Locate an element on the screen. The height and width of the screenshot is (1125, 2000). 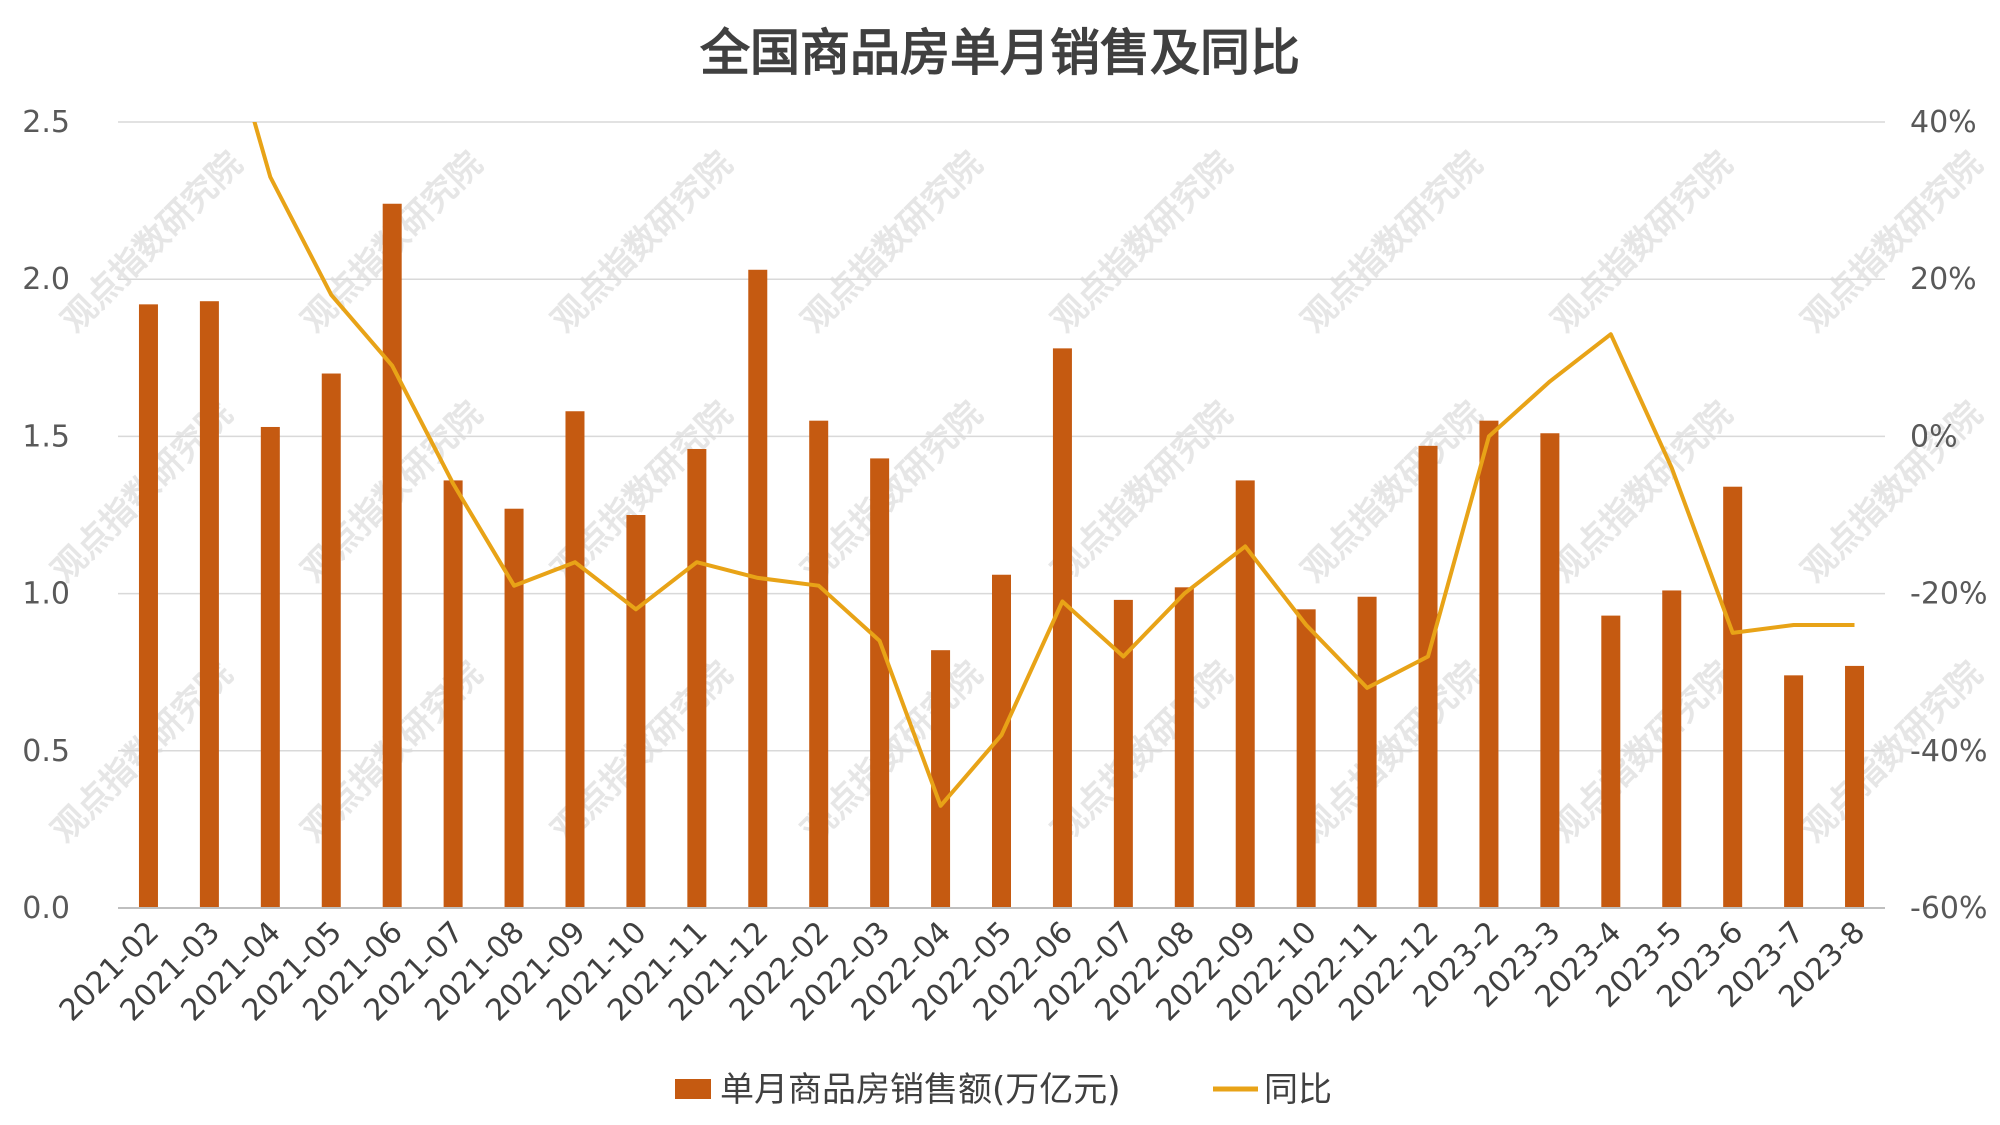
y-right-tick-label: -40% is located at coordinates (1949, 751).